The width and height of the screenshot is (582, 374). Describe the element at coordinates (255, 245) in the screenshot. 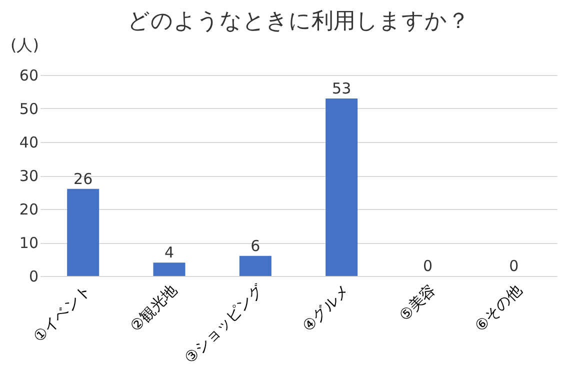

I see `data-label: 6` at that location.